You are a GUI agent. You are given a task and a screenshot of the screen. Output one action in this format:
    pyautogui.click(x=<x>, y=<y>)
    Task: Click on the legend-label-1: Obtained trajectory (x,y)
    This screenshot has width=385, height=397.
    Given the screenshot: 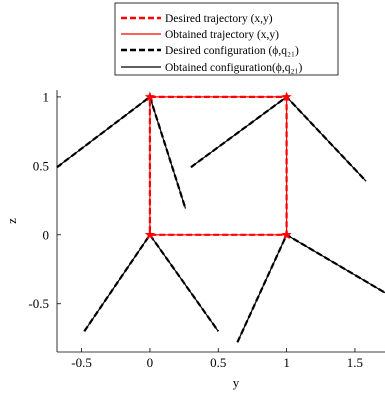 What is the action you would take?
    pyautogui.click(x=222, y=35)
    